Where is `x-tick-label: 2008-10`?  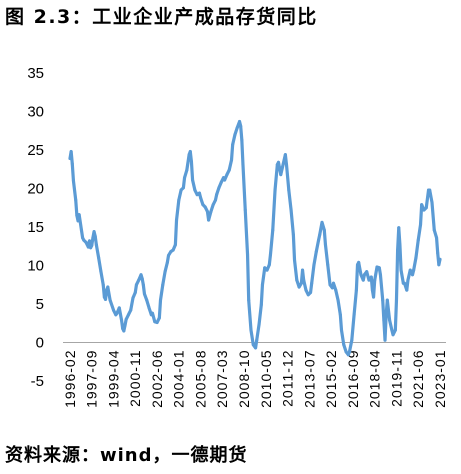
x-tick-label: 2008-10 is located at coordinates (244, 379).